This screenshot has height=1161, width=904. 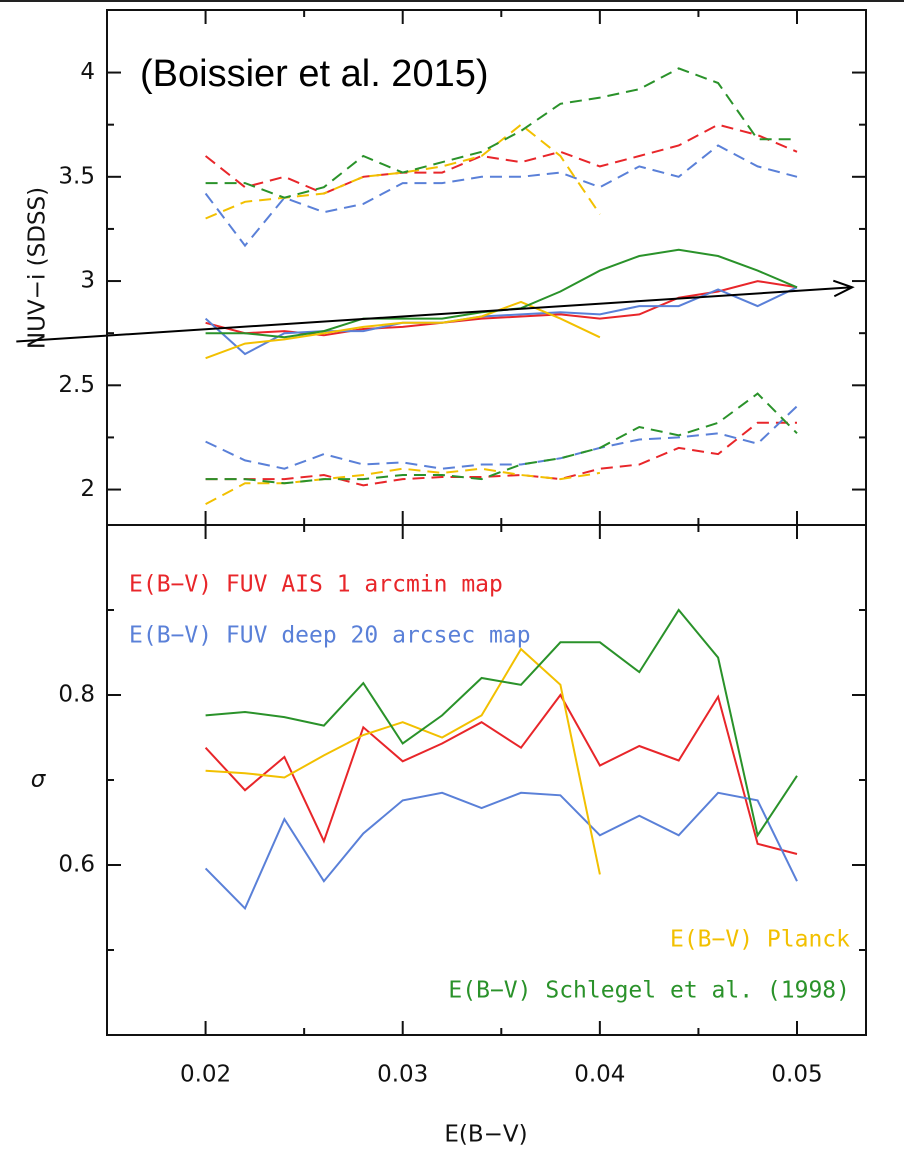 What do you see at coordinates (649, 991) in the screenshot?
I see `legend-entry: E(B−V) Schlegel et al. (1998)` at bounding box center [649, 991].